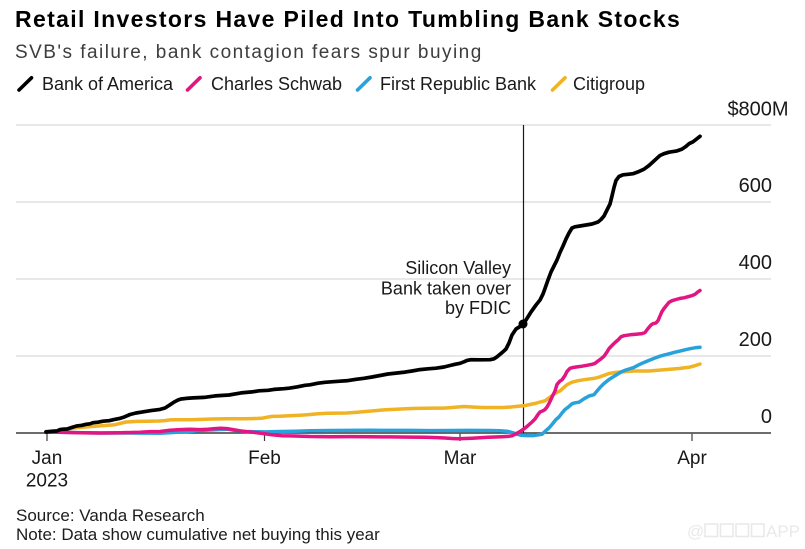 This screenshot has width=805, height=549. I want to click on svg-text: Mar, so click(460, 458).